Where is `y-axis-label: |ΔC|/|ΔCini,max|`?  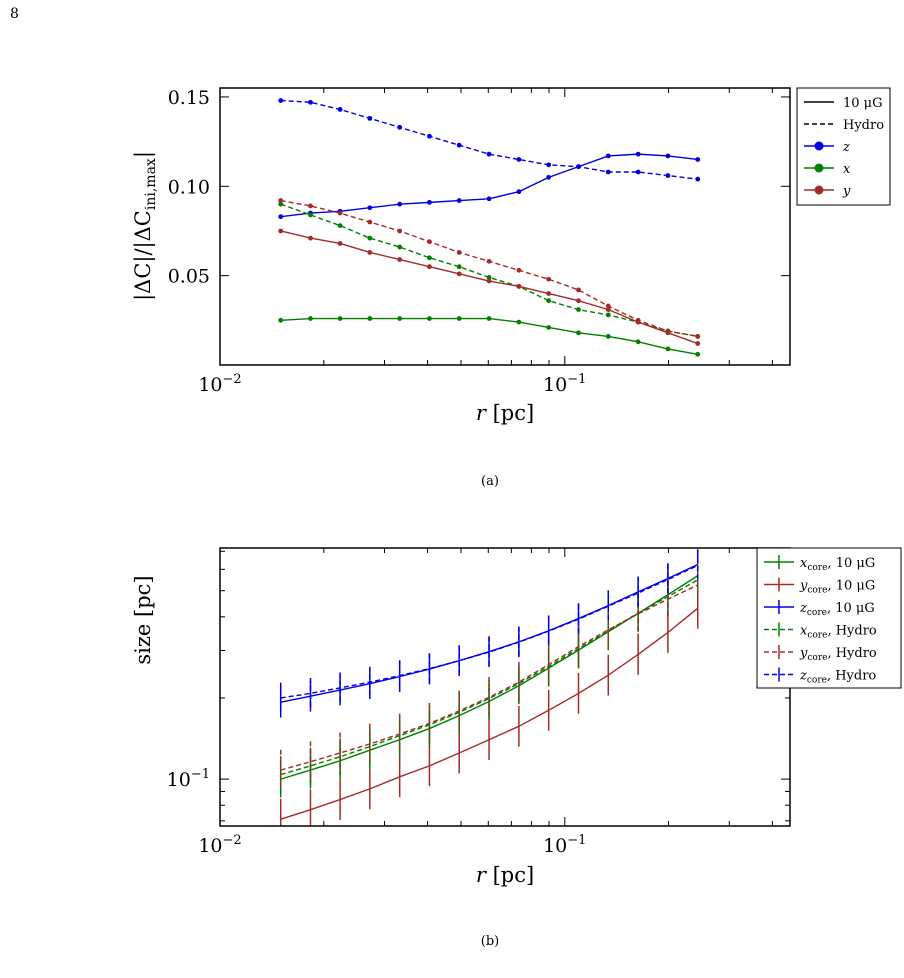
y-axis-label: |ΔC|/|ΔCini,max| is located at coordinates (145, 226).